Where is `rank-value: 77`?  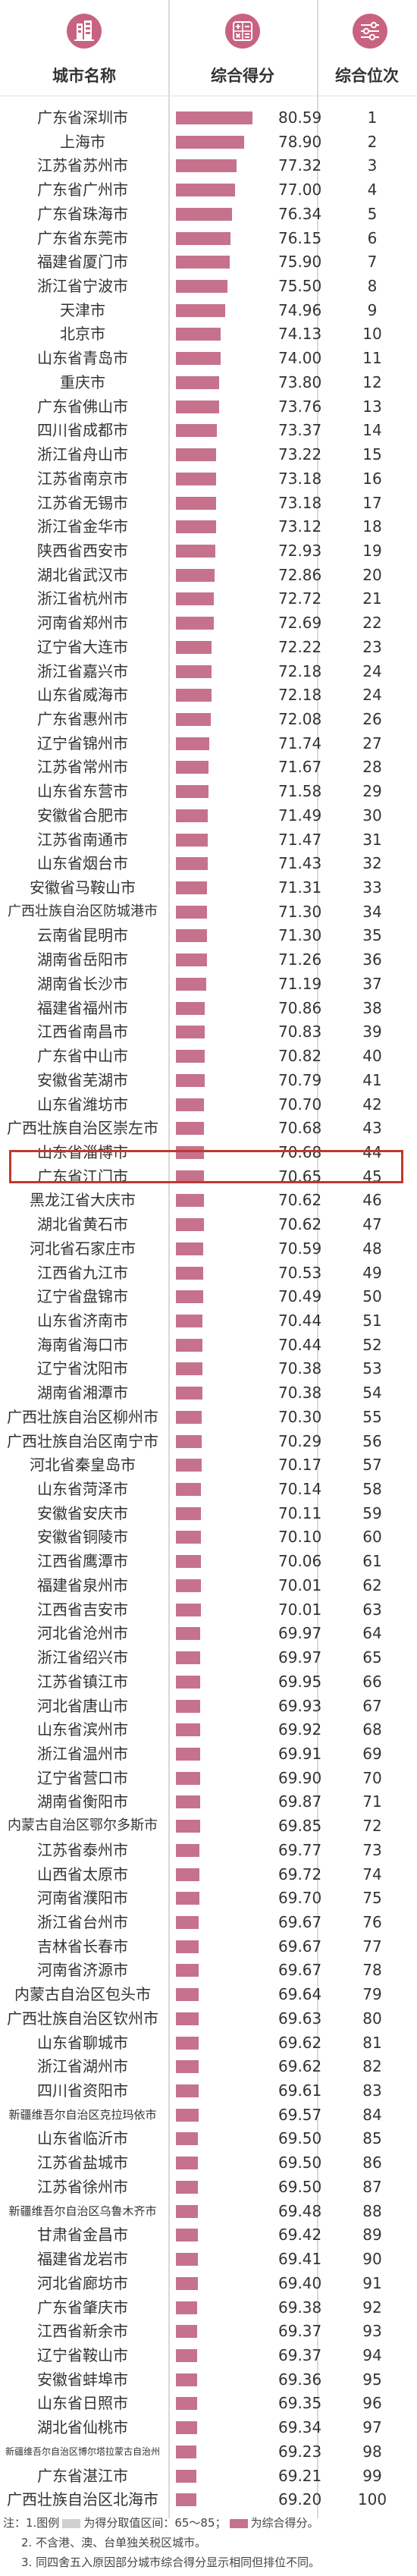
rank-value: 77 is located at coordinates (372, 1946).